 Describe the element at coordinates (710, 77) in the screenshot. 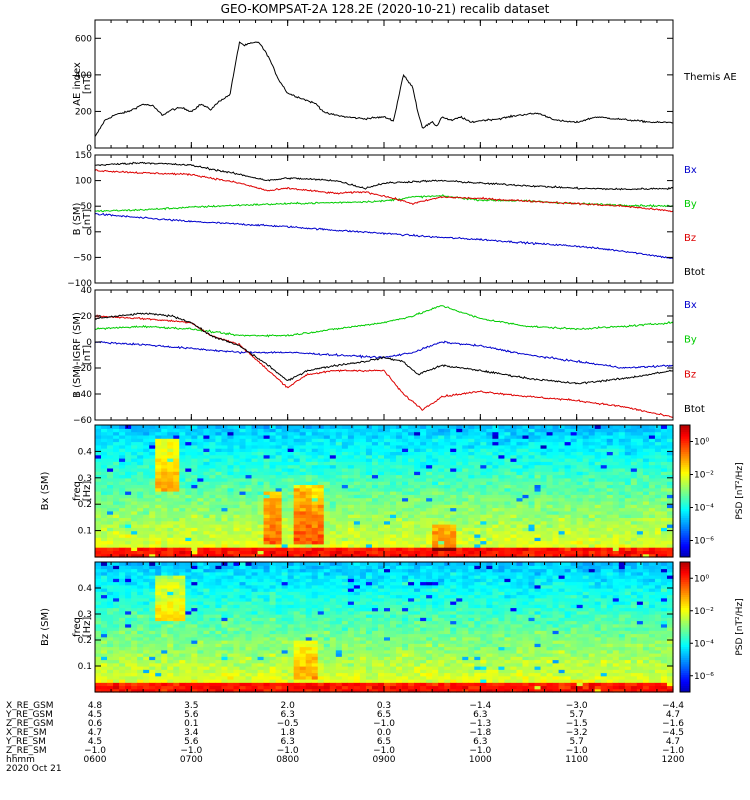

I see `legend-entry: Themis AE` at that location.